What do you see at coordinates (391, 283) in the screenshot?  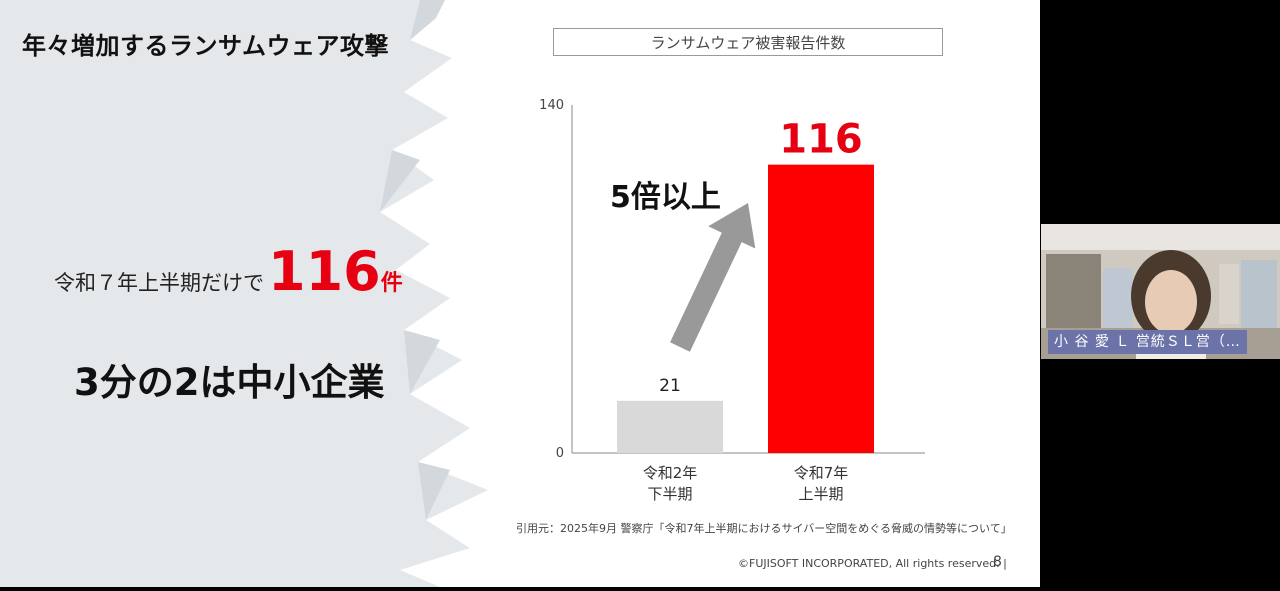 I see `stat-unit: 件` at bounding box center [391, 283].